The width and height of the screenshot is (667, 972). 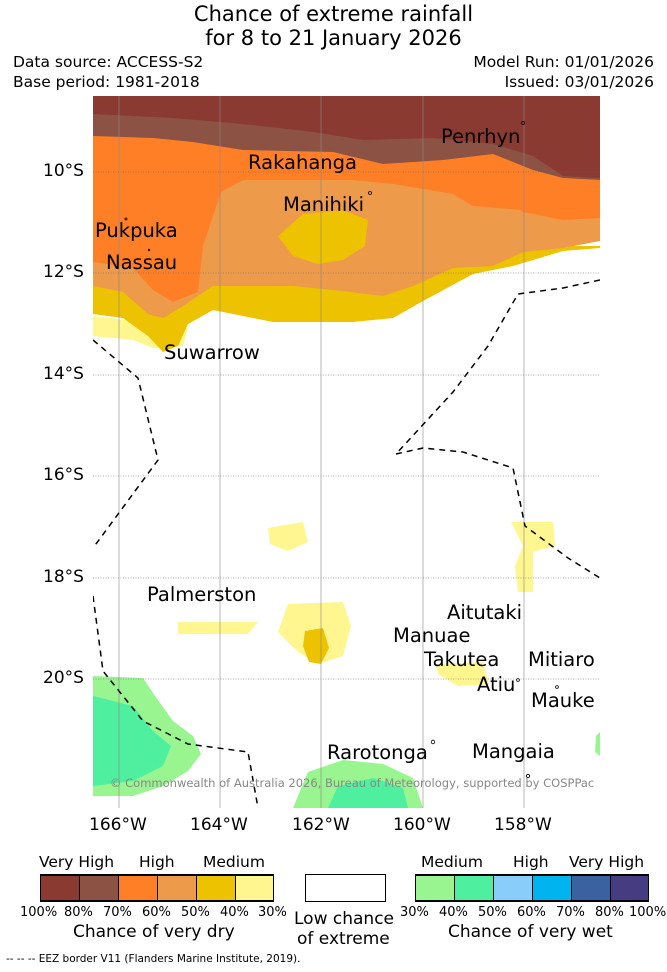 What do you see at coordinates (531, 862) in the screenshot?
I see `legend-wet-high: High` at bounding box center [531, 862].